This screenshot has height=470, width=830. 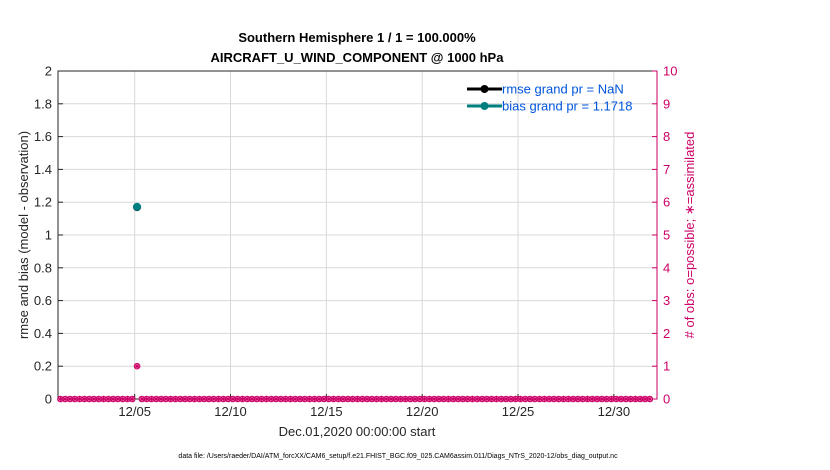 I want to click on legend-rmse-label: rmse grand pr = NaN, so click(x=563, y=89).